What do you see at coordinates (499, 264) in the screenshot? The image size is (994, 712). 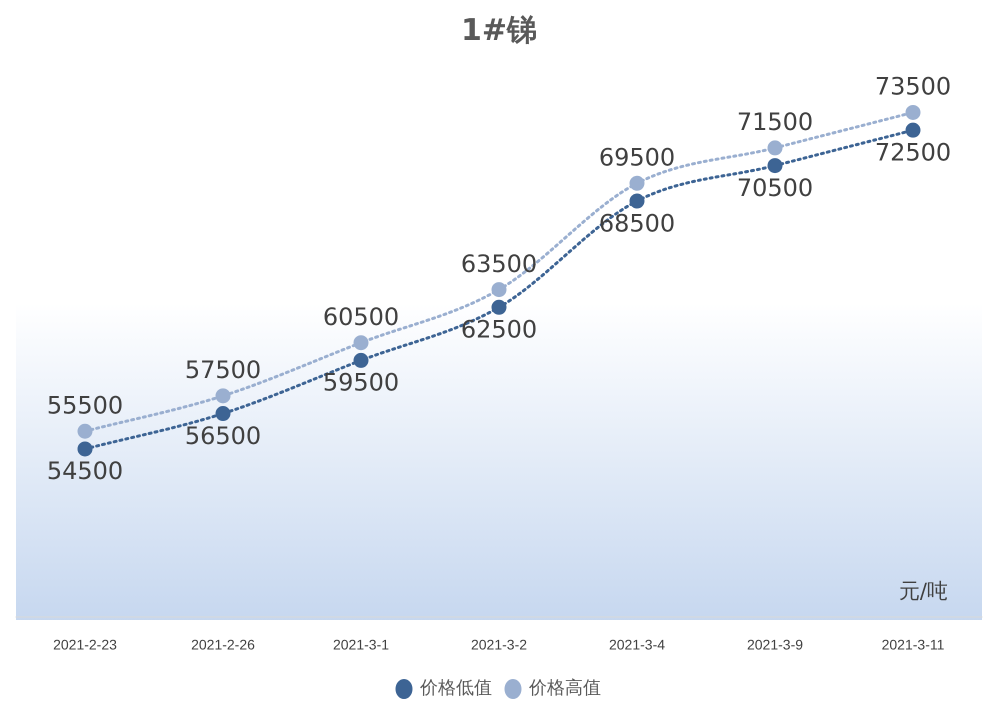 I see `data-label: 63500` at bounding box center [499, 264].